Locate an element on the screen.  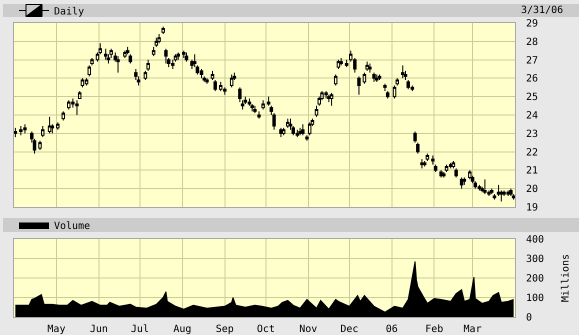
x-tick-label: Jul is located at coordinates (139, 329).